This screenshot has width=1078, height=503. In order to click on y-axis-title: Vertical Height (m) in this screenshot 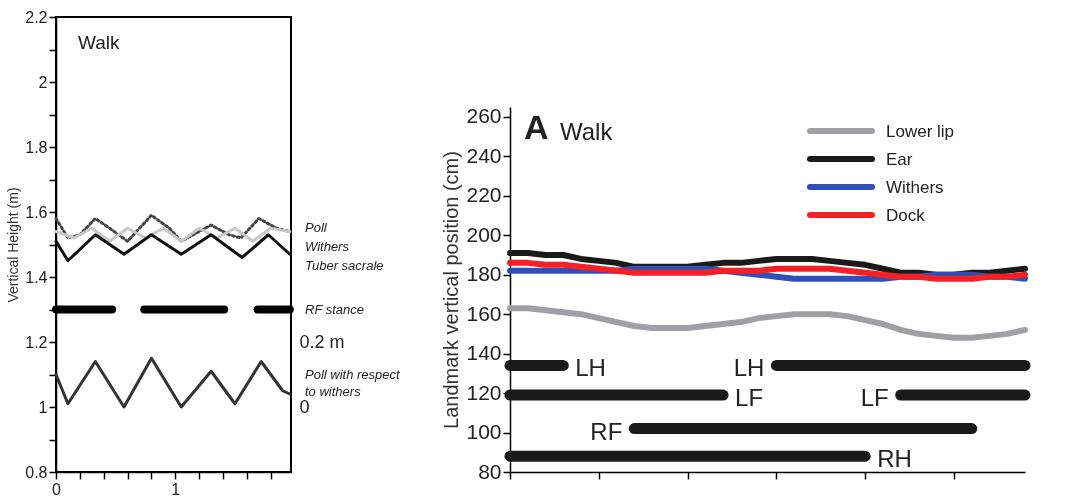, I will do `click(13, 245)`.